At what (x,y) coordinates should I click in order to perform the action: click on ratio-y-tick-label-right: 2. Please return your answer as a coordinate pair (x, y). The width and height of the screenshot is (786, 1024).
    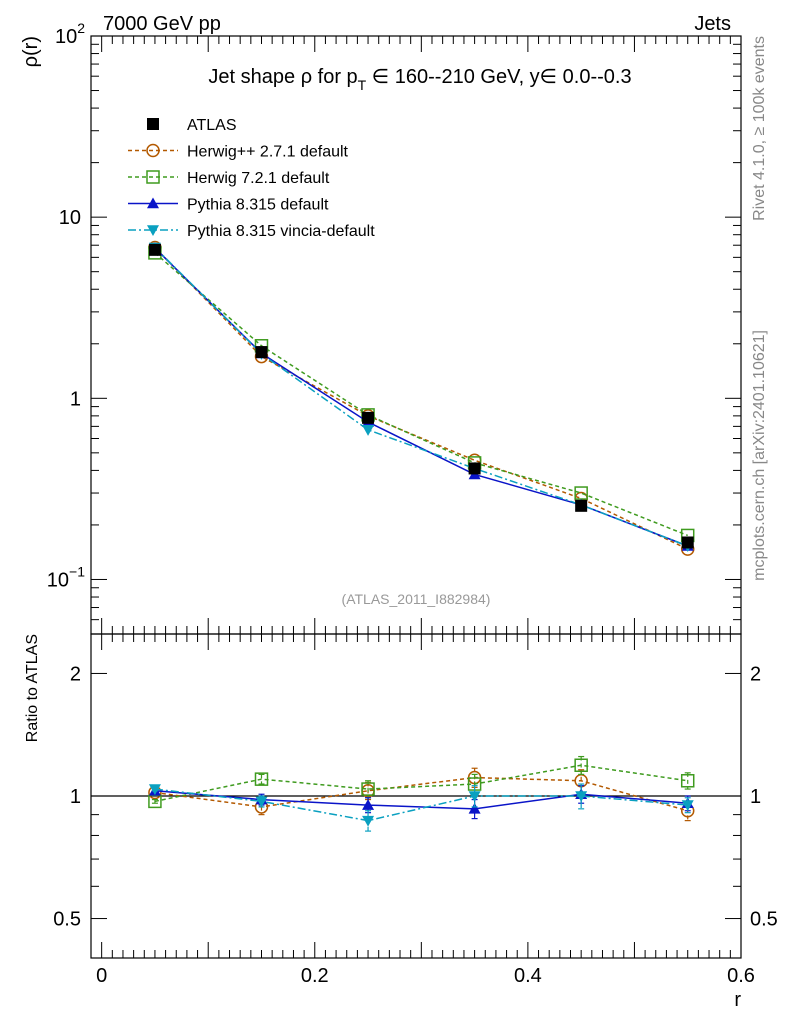
    Looking at the image, I should click on (755, 674).